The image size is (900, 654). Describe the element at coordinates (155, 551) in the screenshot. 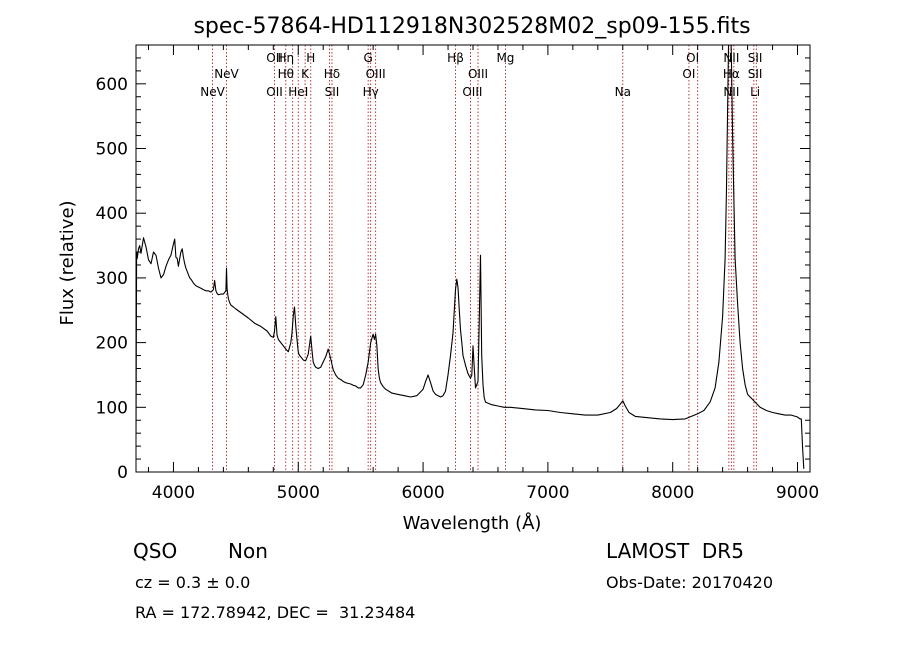

I see `class-label: QSO` at that location.